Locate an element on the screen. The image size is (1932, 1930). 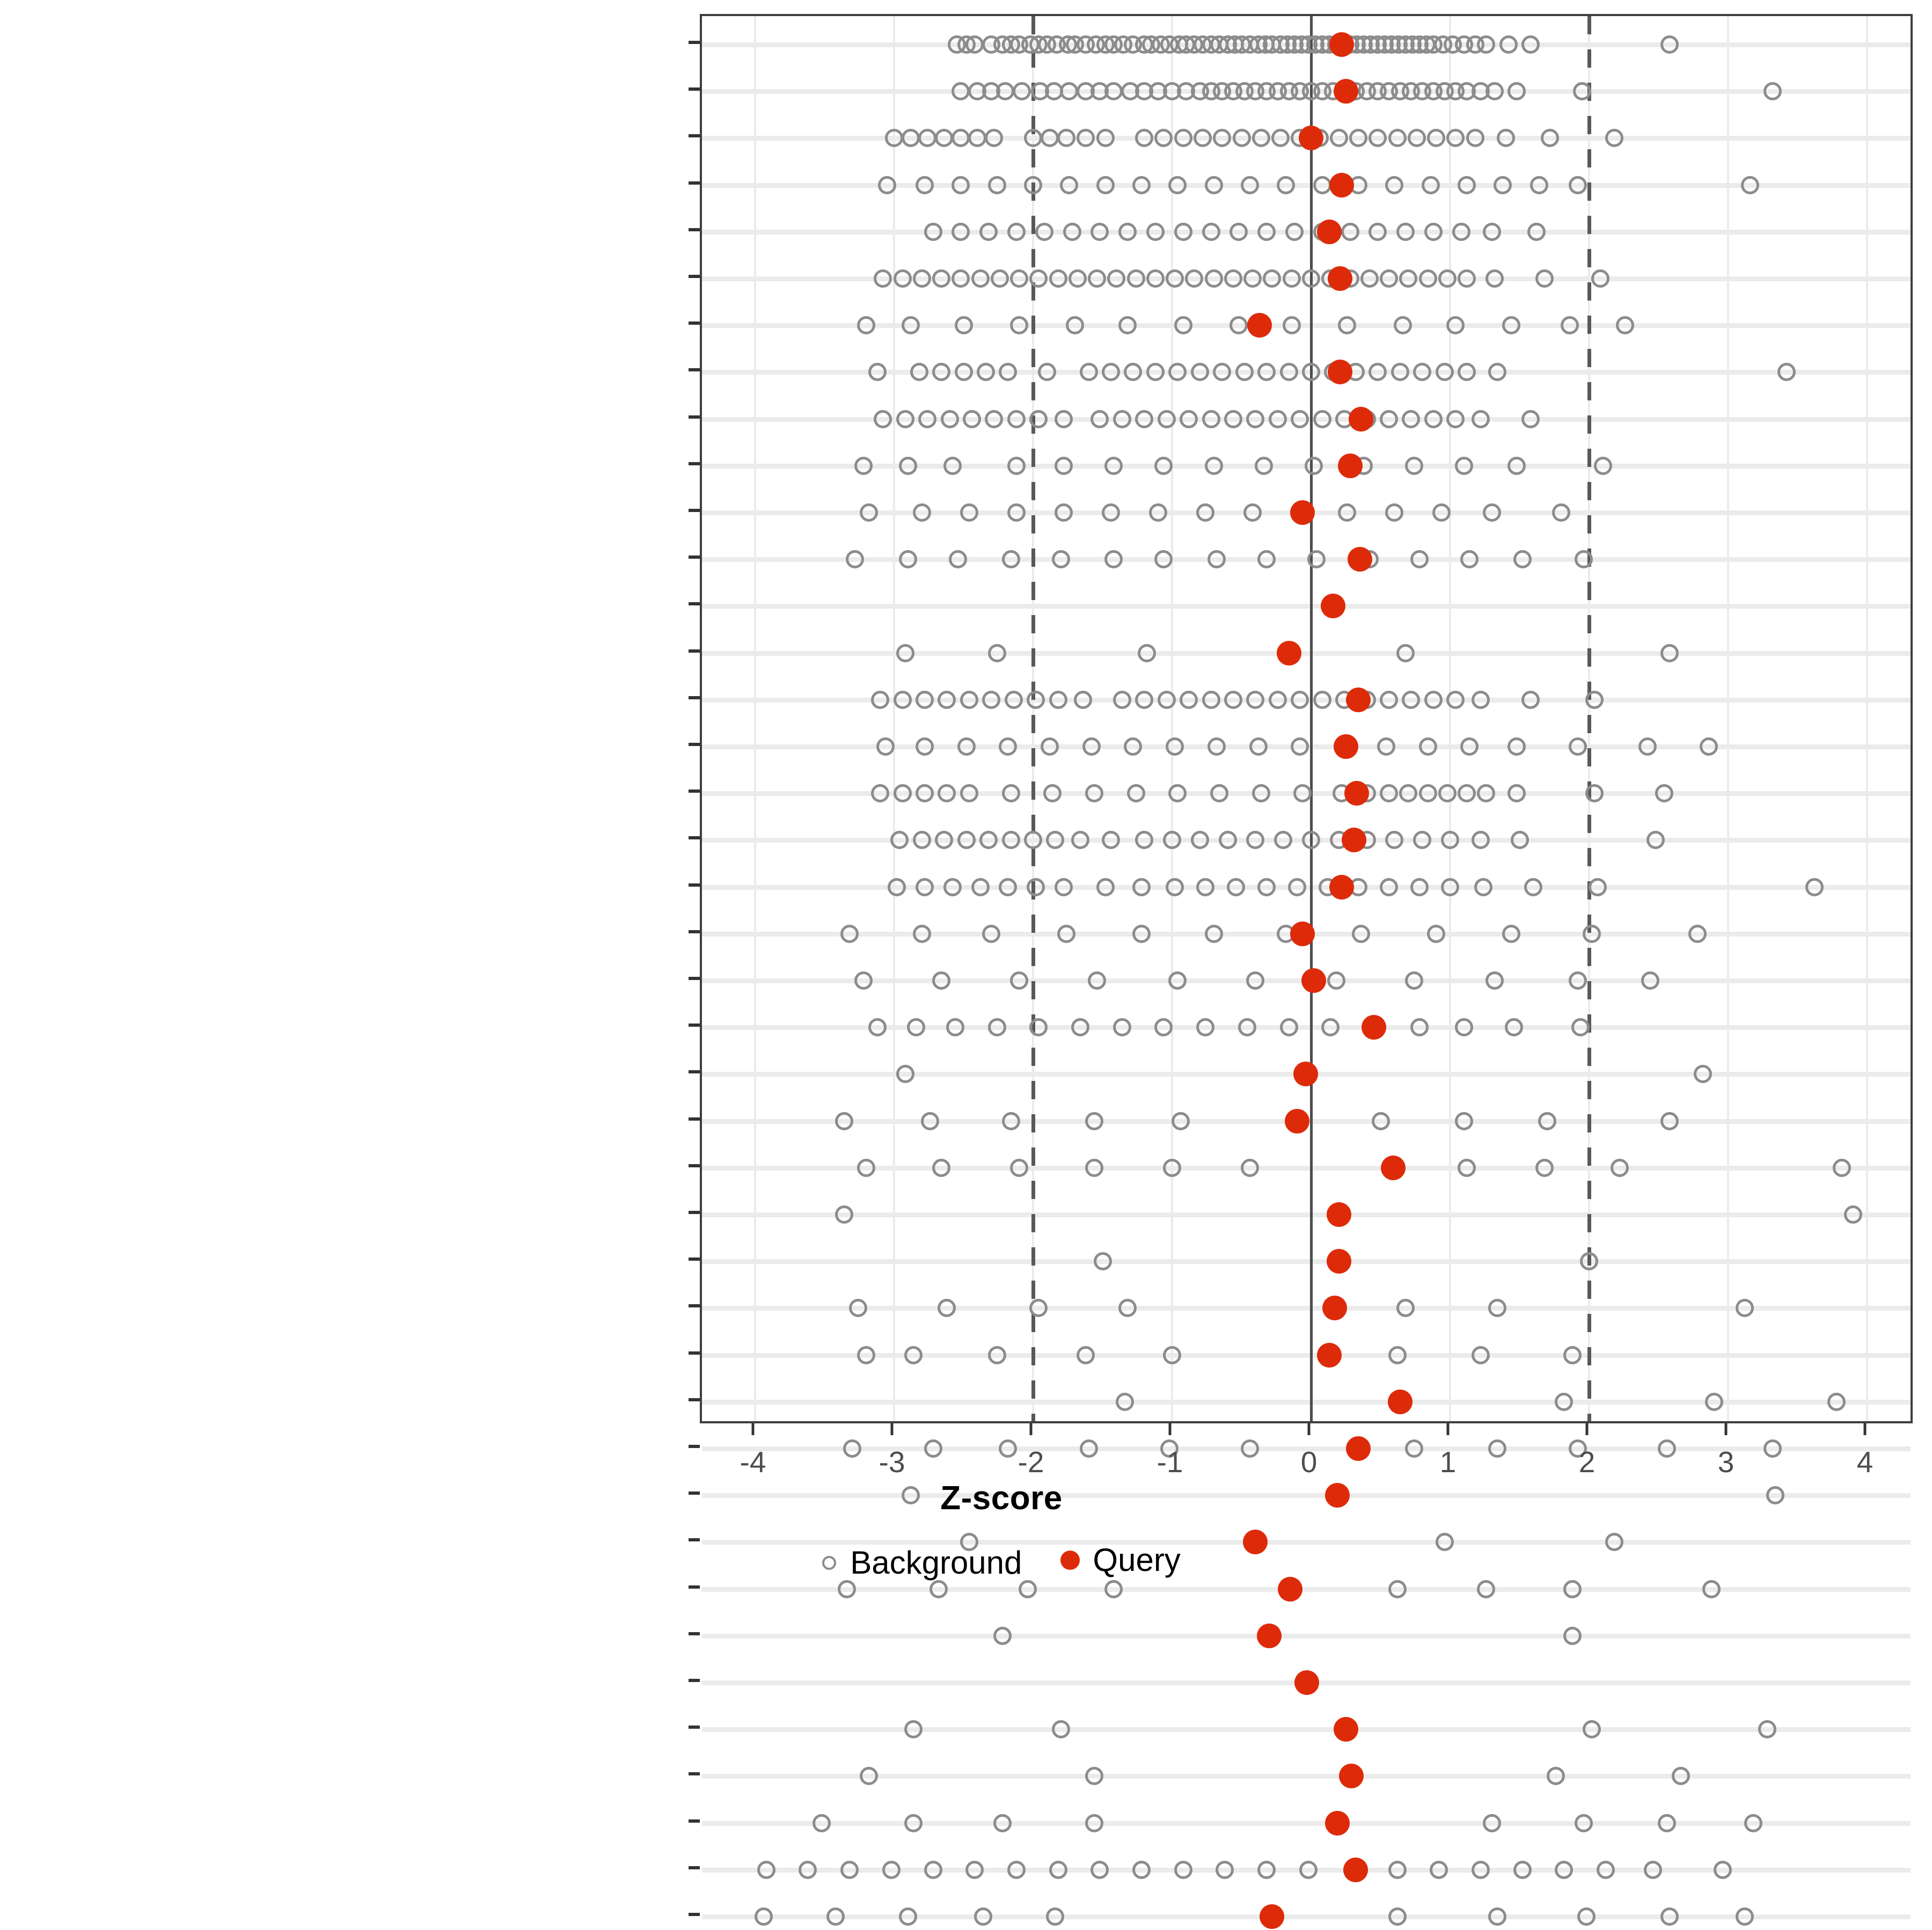
x-axis-tick-label: -4 is located at coordinates (753, 1462).